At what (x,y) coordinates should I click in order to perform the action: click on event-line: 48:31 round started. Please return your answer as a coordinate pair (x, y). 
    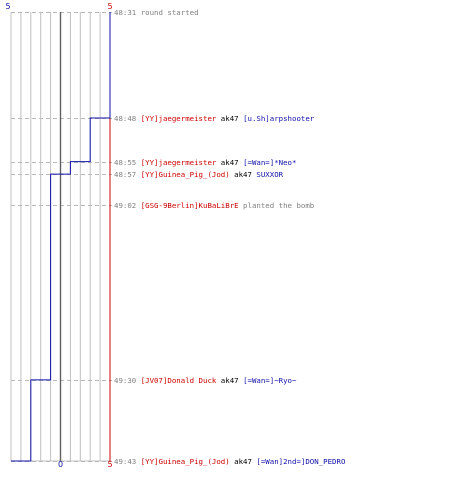
    Looking at the image, I should click on (156, 12).